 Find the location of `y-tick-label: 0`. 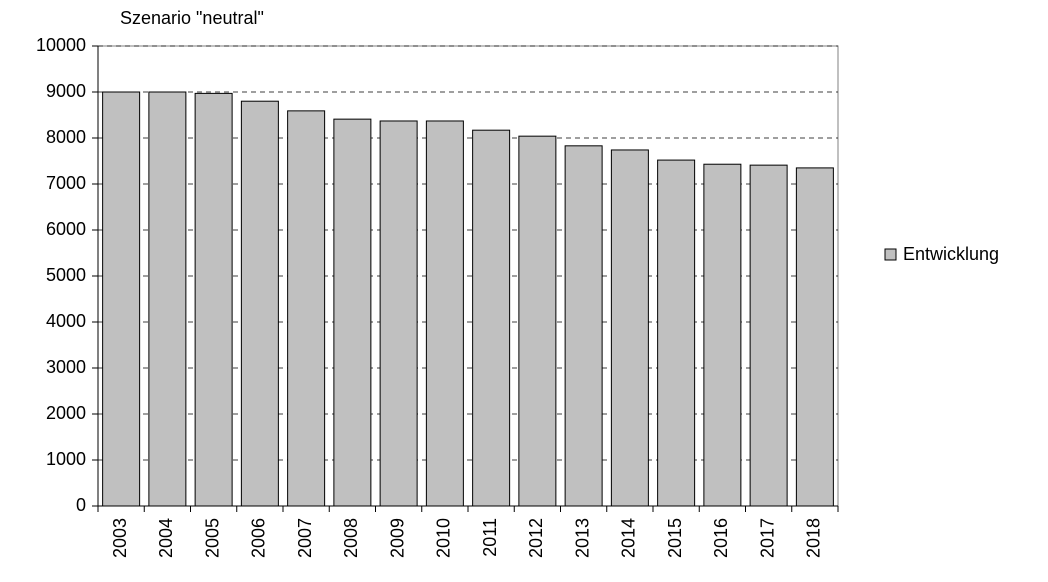

y-tick-label: 0 is located at coordinates (81, 505).